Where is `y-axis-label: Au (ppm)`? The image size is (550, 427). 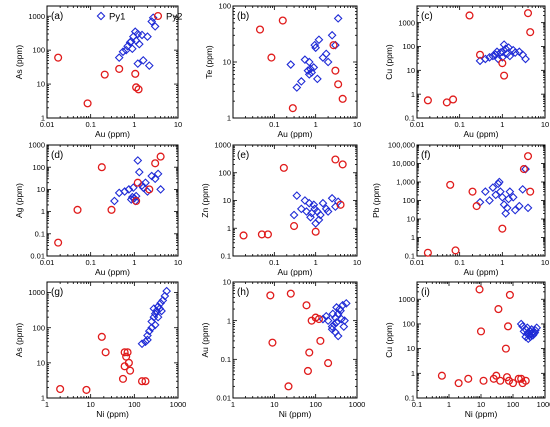
y-axis-label: Au (ppm) is located at coordinates (205, 339).